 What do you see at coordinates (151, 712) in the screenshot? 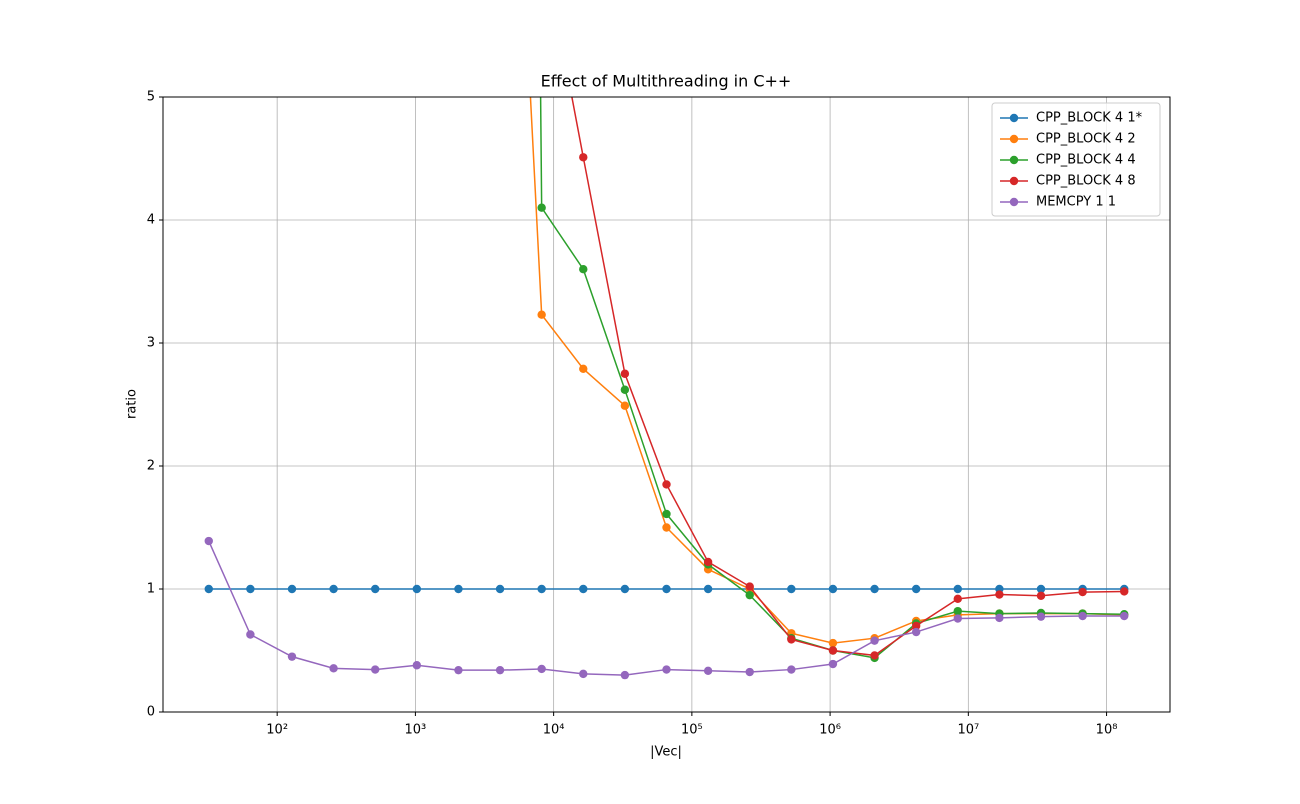
I see `y-tick-label: 0` at bounding box center [151, 712].